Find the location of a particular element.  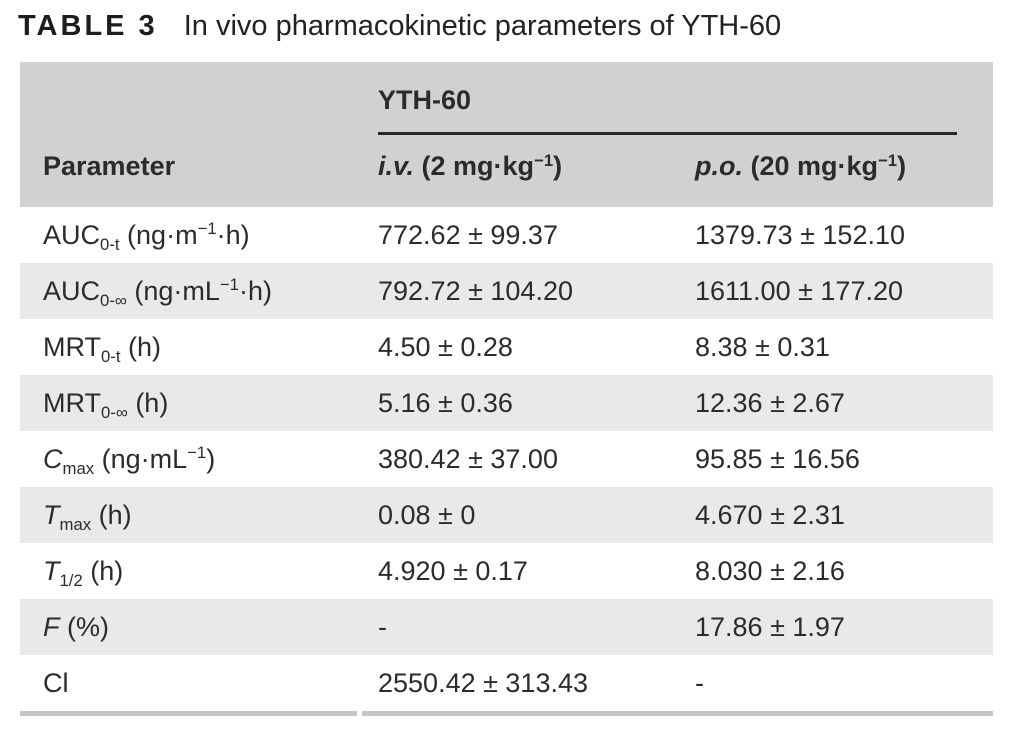

po-value-cell: 4.670 ± 2.31 is located at coordinates (770, 514).